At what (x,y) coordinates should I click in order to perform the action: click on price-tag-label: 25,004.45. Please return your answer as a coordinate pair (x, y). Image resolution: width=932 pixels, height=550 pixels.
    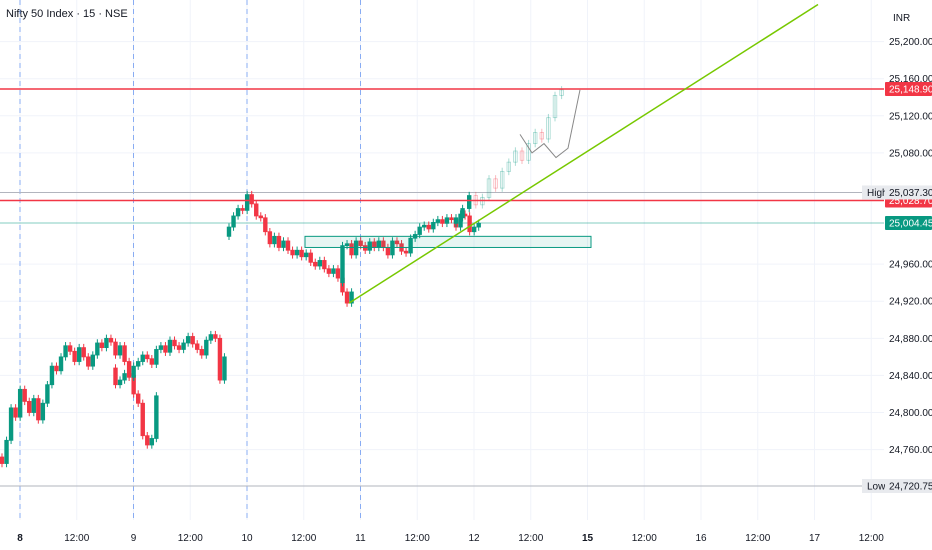
    Looking at the image, I should click on (910, 223).